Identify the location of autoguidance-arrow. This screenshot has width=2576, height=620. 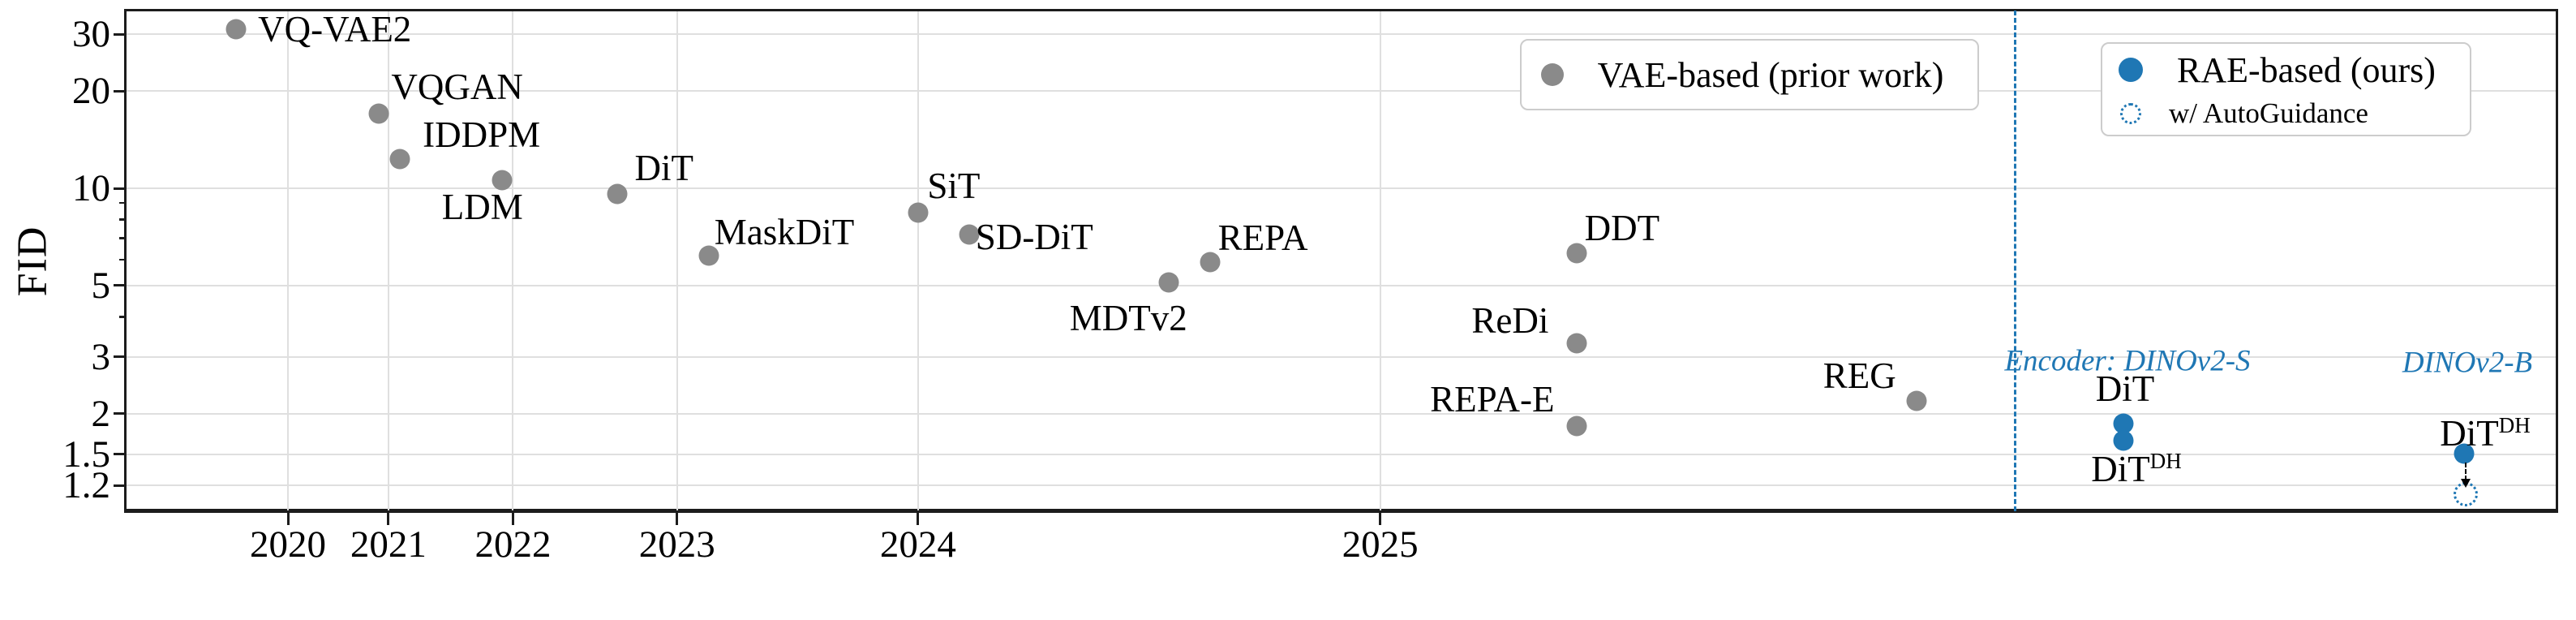
(2465, 471).